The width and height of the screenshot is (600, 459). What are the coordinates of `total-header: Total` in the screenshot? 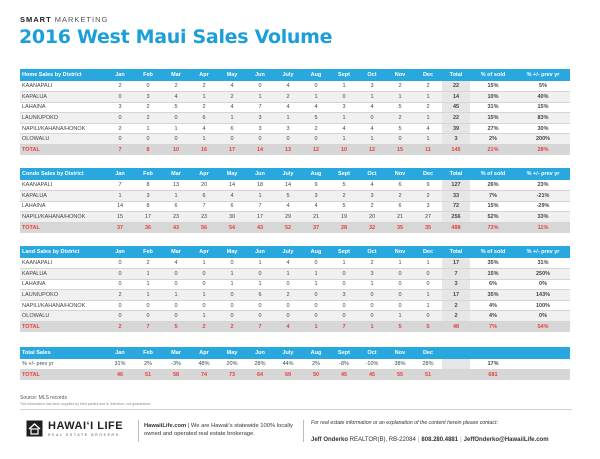 It's located at (456, 75).